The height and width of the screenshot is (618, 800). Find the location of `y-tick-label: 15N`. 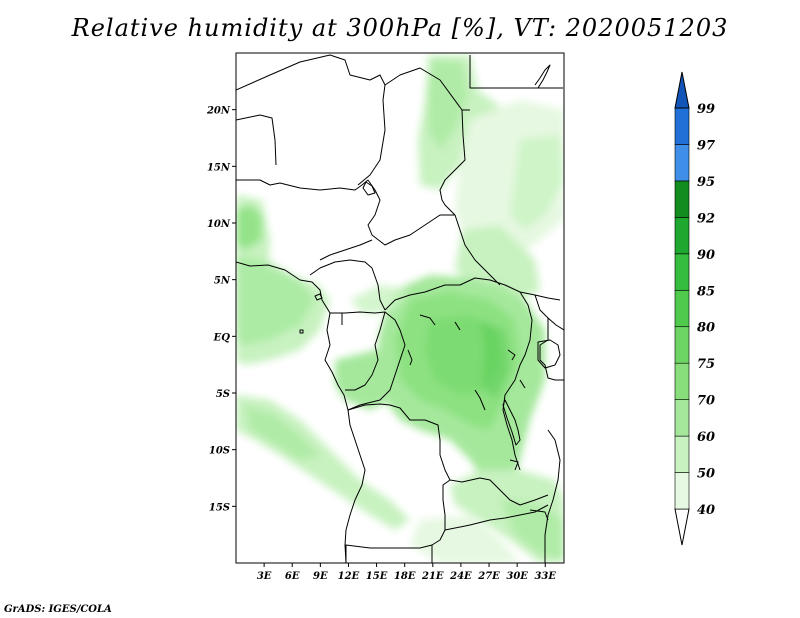

y-tick-label: 15N is located at coordinates (219, 167).